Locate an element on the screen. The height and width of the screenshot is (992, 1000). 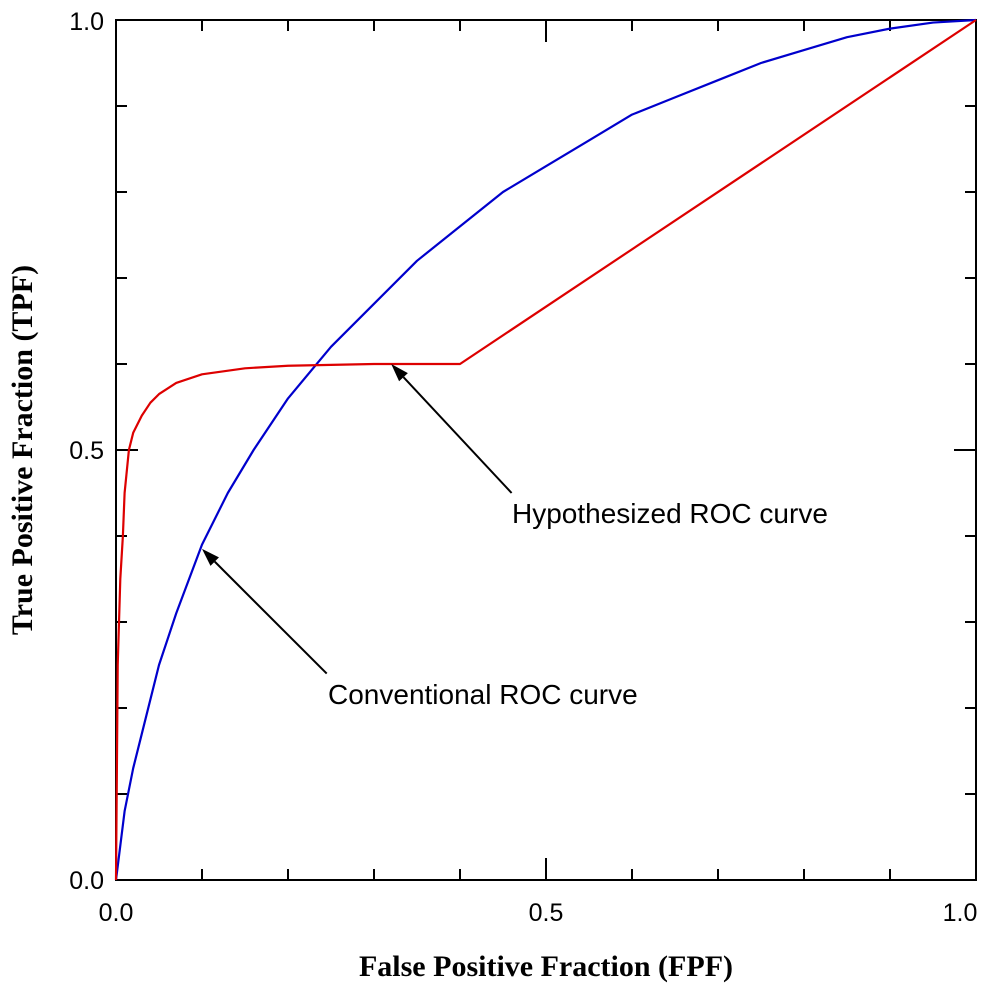
annotation-conventional-label: Conventional ROC curve is located at coordinates (483, 694).